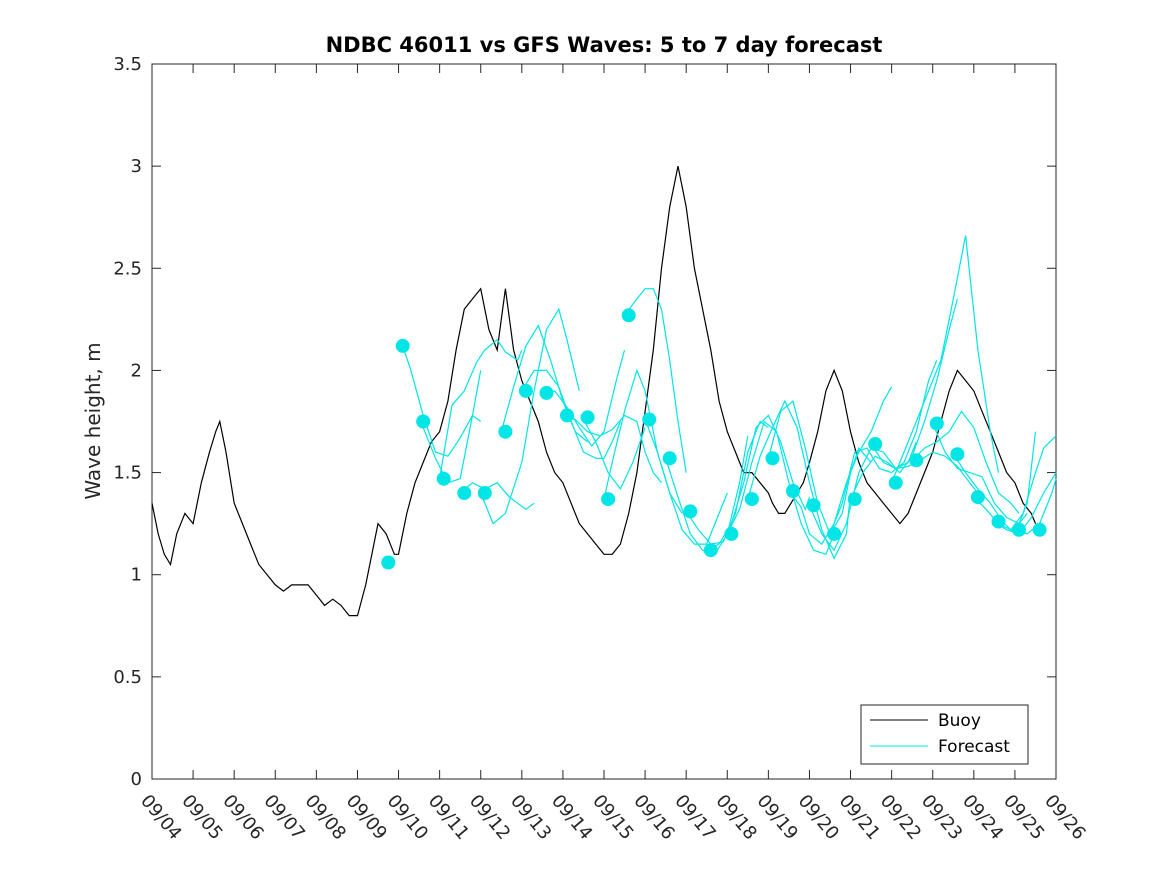  What do you see at coordinates (127, 677) in the screenshot?
I see `y-tick-label: 0.5` at bounding box center [127, 677].